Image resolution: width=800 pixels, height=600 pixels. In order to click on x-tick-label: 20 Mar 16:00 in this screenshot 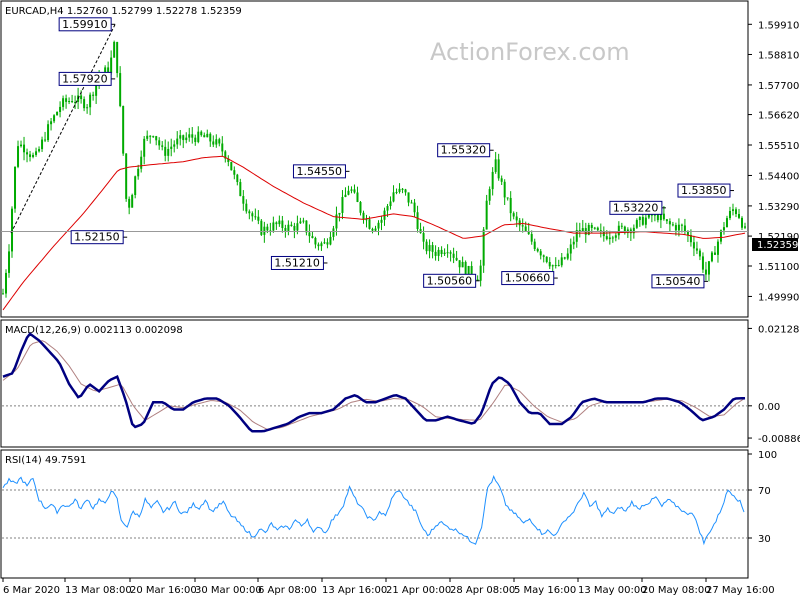, I will do `click(163, 590)`.